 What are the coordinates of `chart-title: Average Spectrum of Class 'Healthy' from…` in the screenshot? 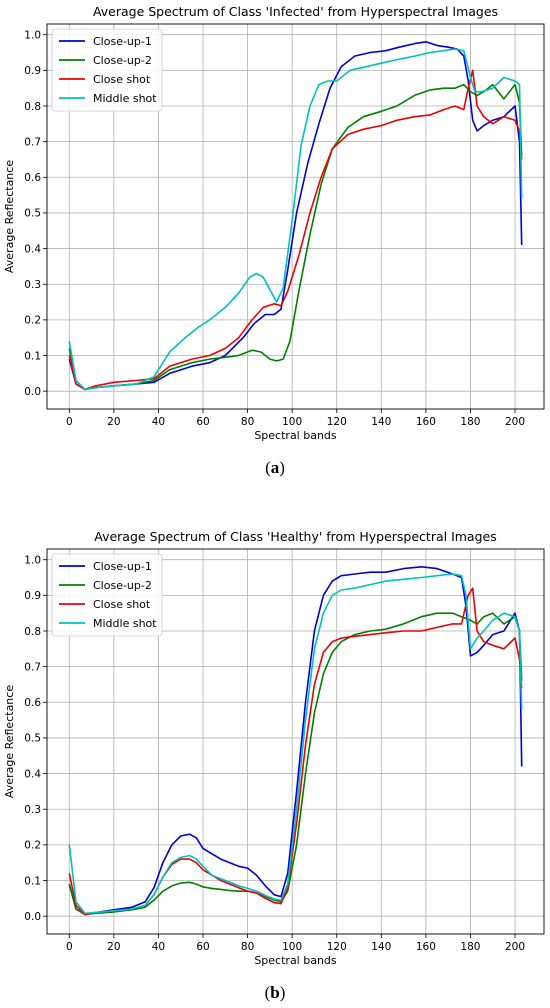 It's located at (295, 536).